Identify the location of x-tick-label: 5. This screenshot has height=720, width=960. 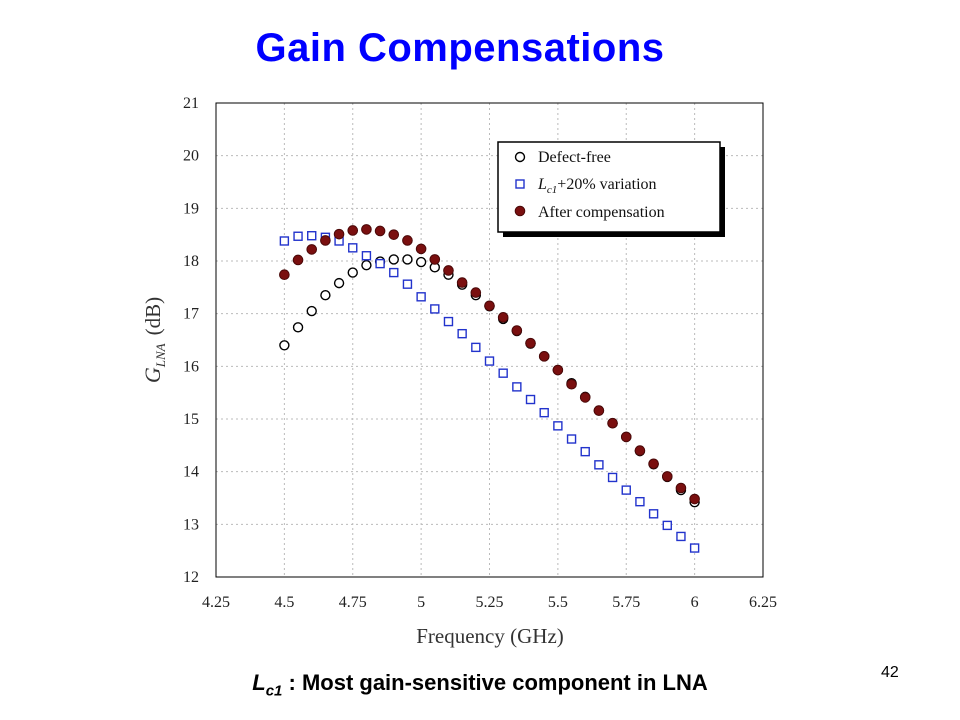
(421, 602).